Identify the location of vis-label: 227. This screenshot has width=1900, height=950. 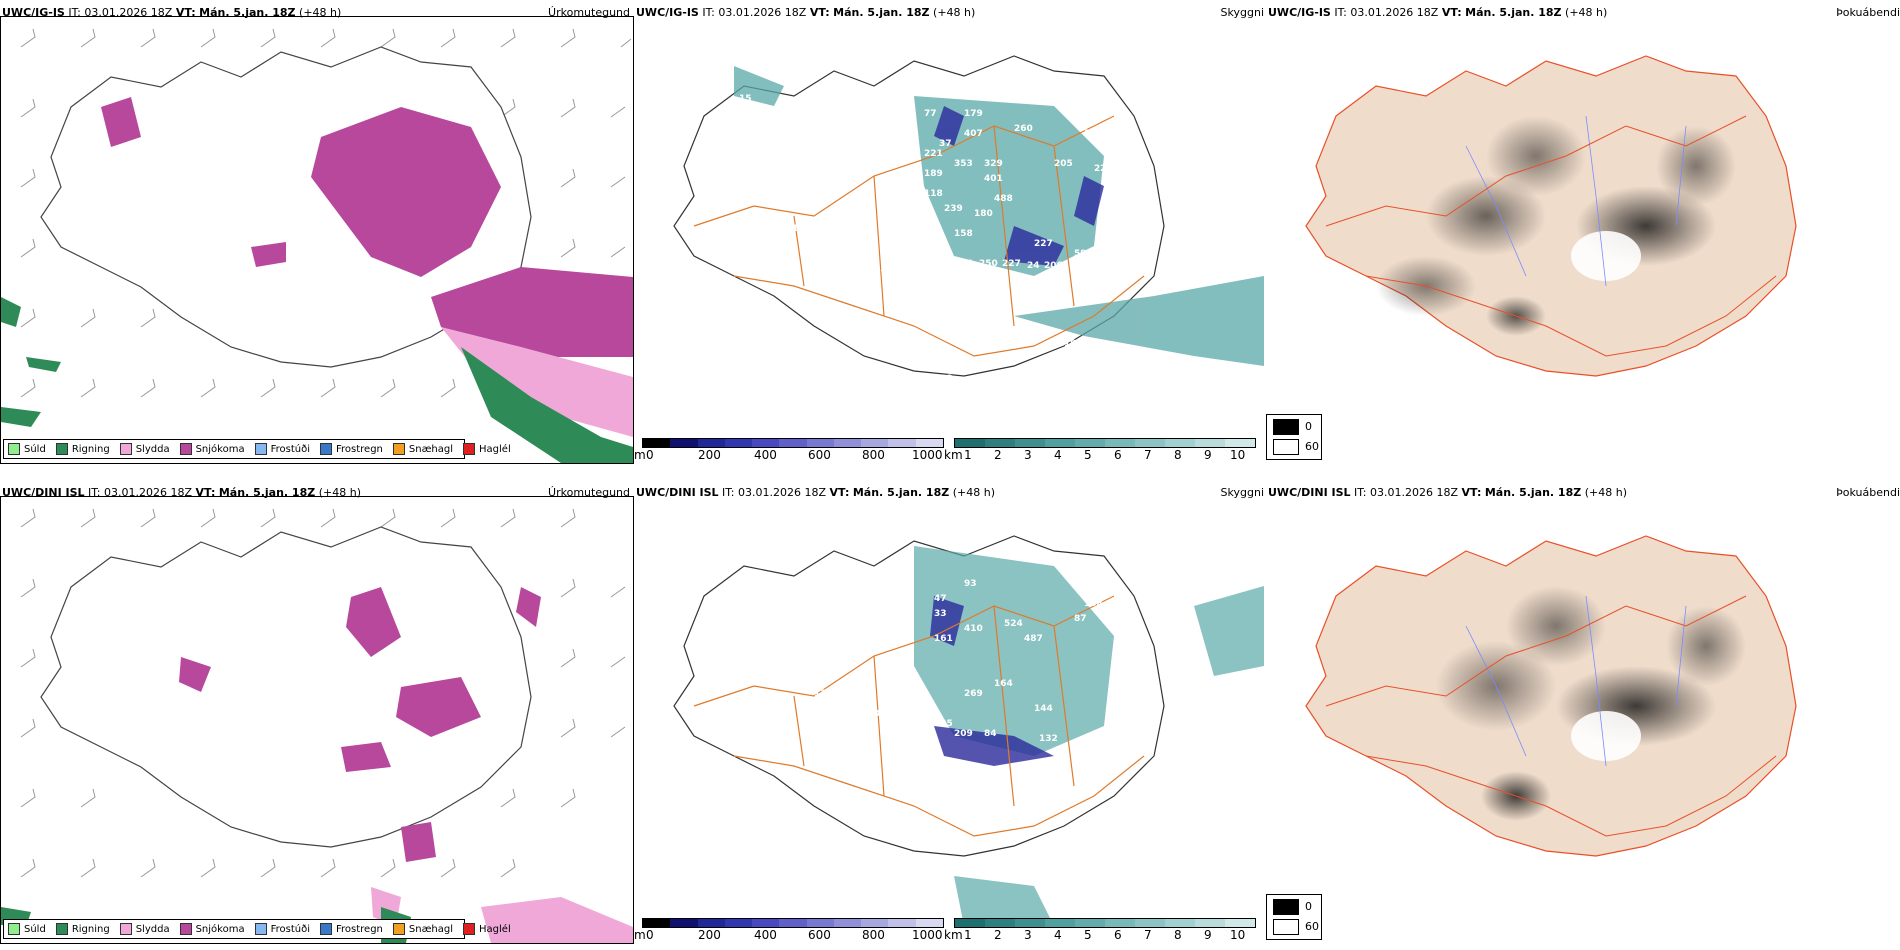
(1043, 244).